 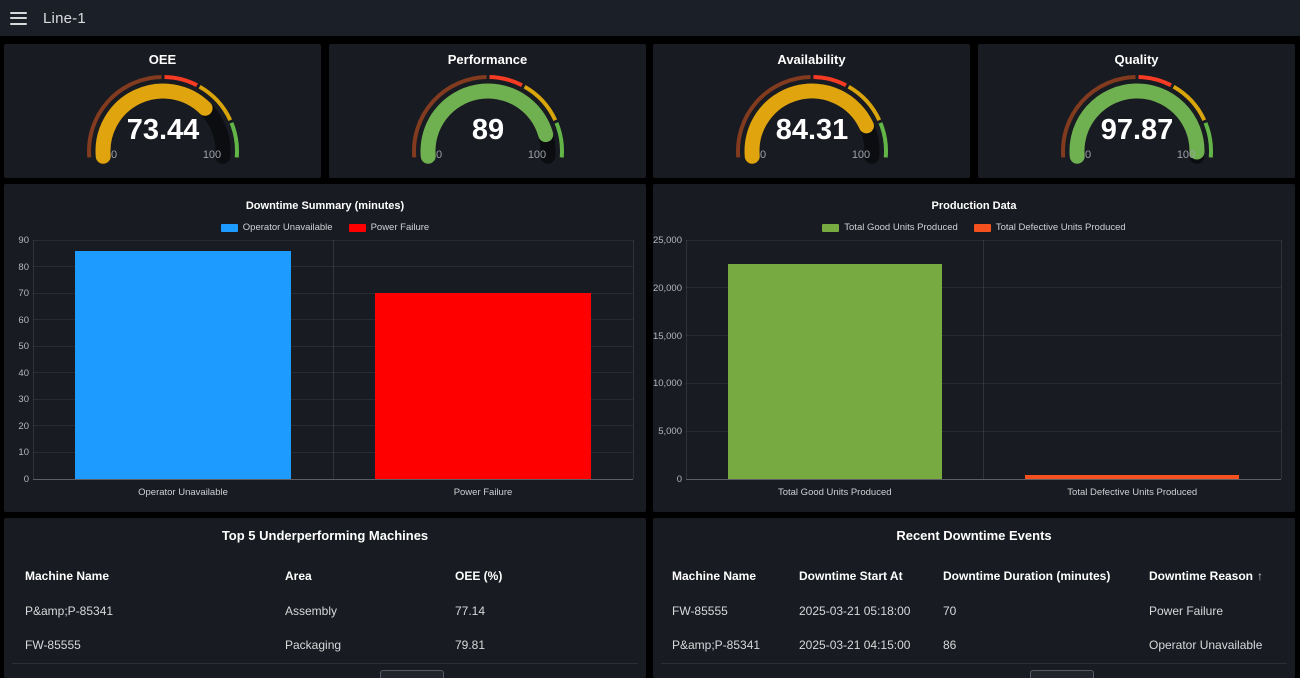 I want to click on underperforming-machines-title: Top 5 Underperforming Machines, so click(x=325, y=535).